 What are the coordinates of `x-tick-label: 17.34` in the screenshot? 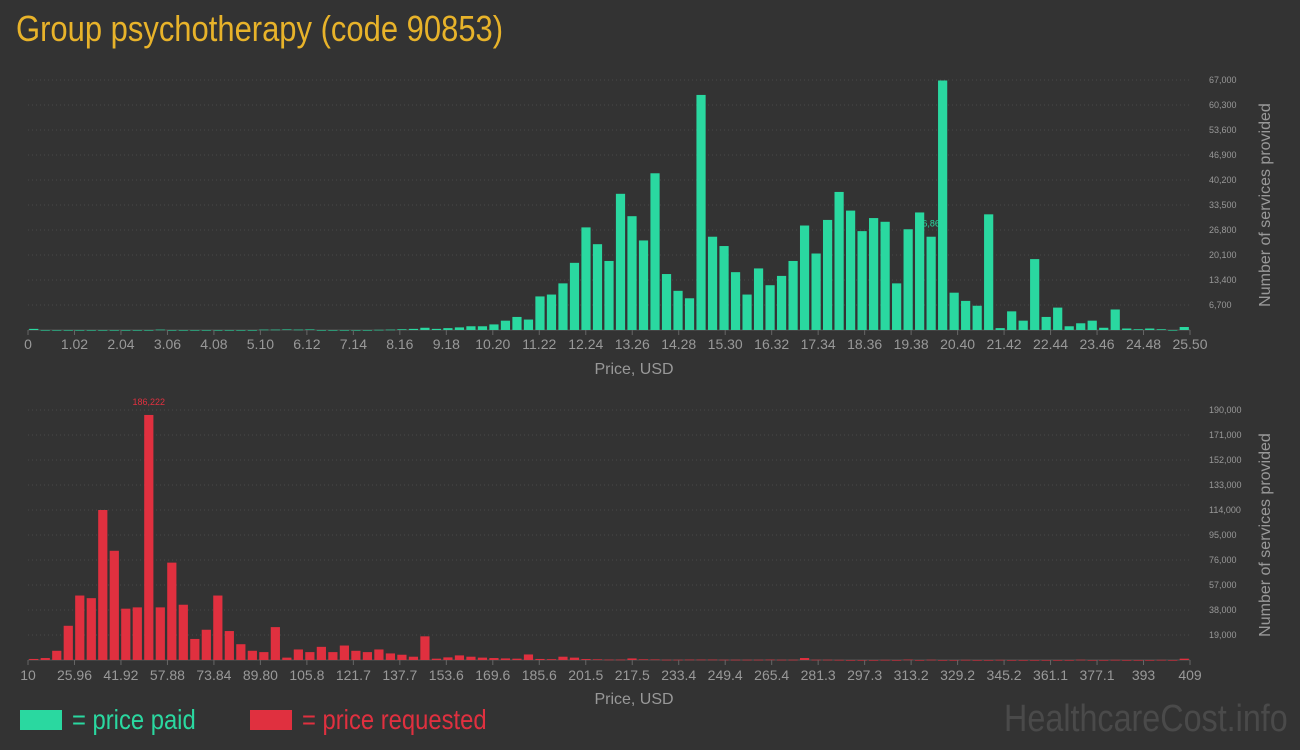 It's located at (818, 344).